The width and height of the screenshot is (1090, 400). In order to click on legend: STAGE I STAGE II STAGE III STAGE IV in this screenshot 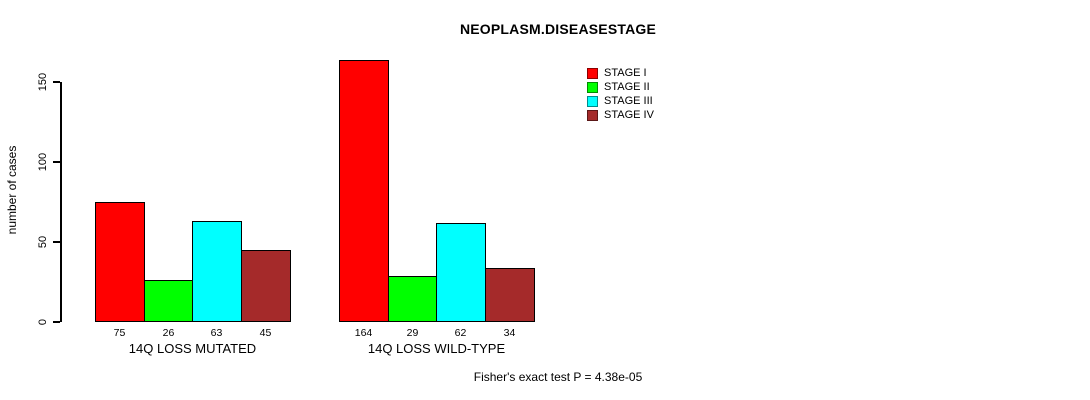, I will do `click(620, 94)`.